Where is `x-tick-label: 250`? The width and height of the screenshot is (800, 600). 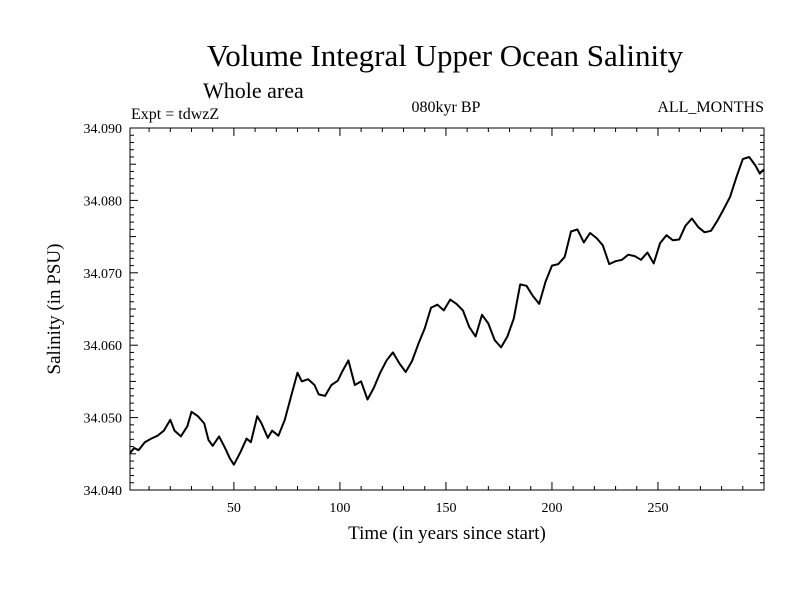
x-tick-label: 250 is located at coordinates (657, 508).